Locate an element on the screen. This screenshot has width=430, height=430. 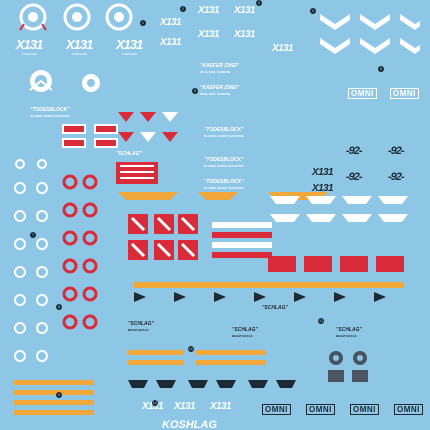
decal-number: 6 is located at coordinates (381, 69).